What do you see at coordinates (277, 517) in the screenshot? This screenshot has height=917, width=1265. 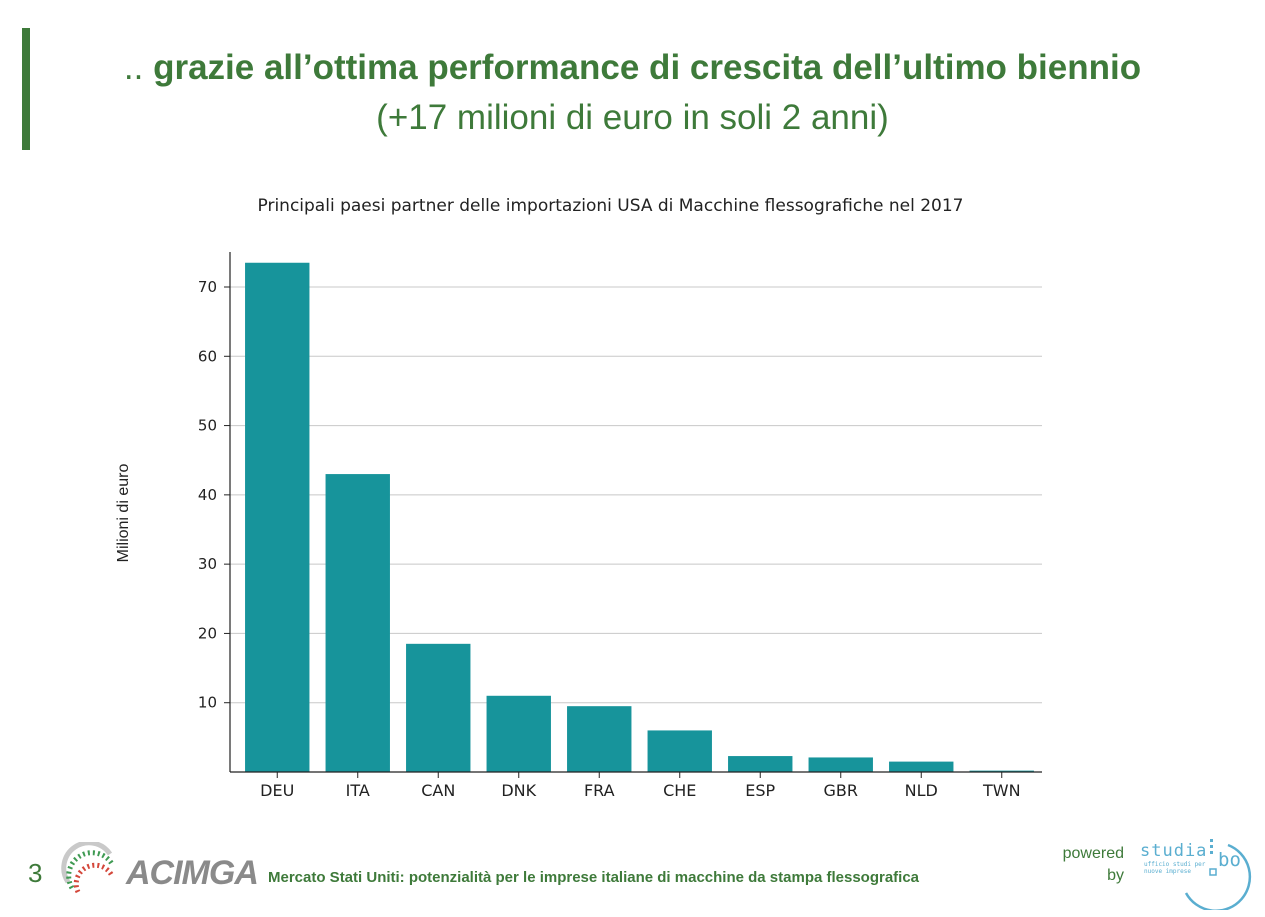 I see `bar-deu` at bounding box center [277, 517].